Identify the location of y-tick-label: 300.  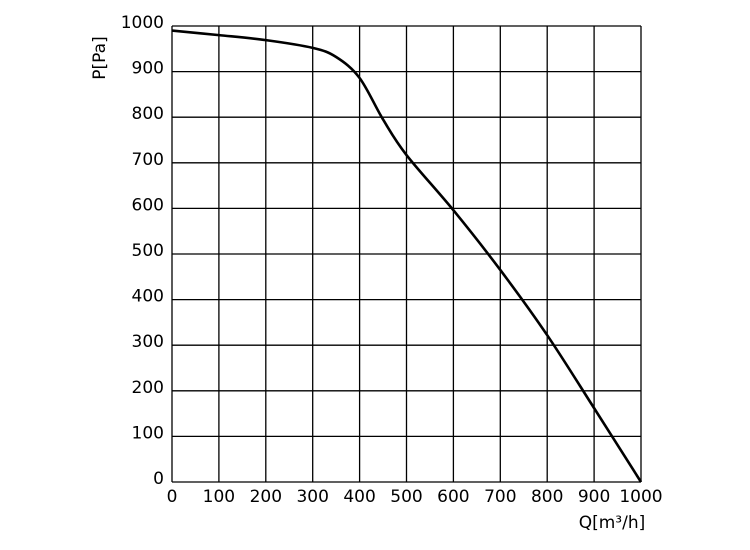
(148, 342).